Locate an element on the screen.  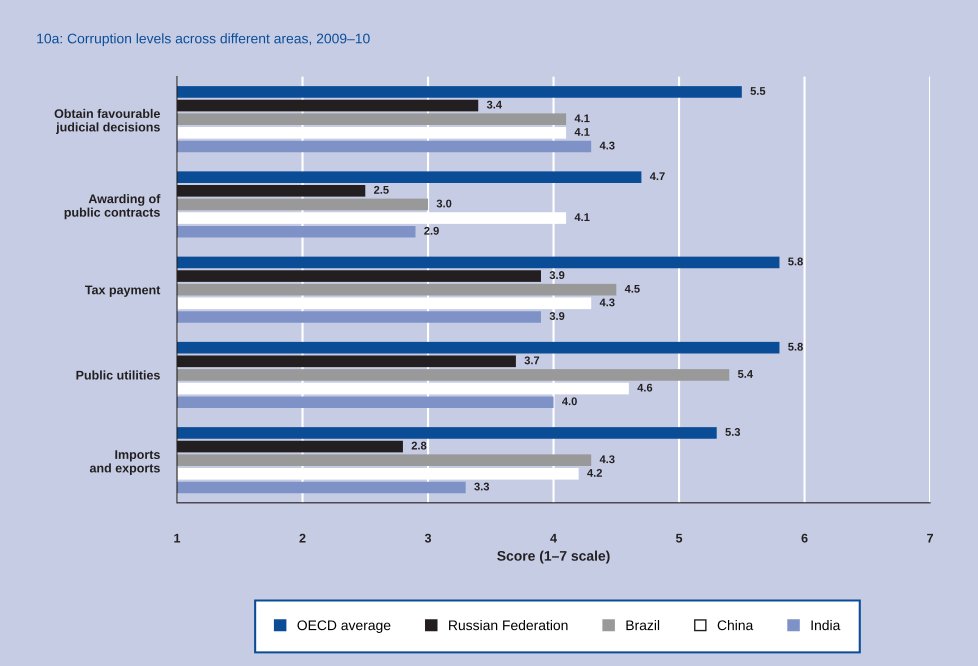
data-label: 2.9 is located at coordinates (431, 230).